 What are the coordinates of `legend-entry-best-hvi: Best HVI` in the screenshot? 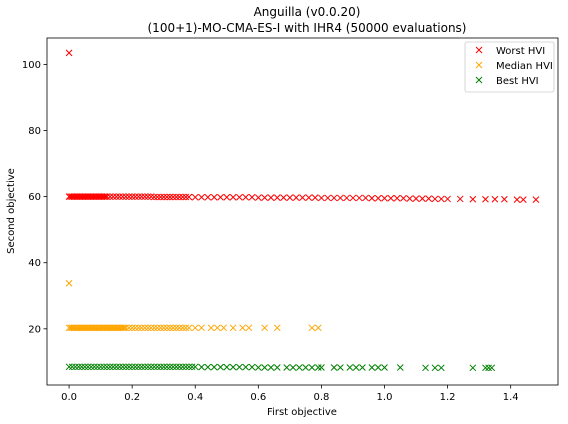 It's located at (507, 81).